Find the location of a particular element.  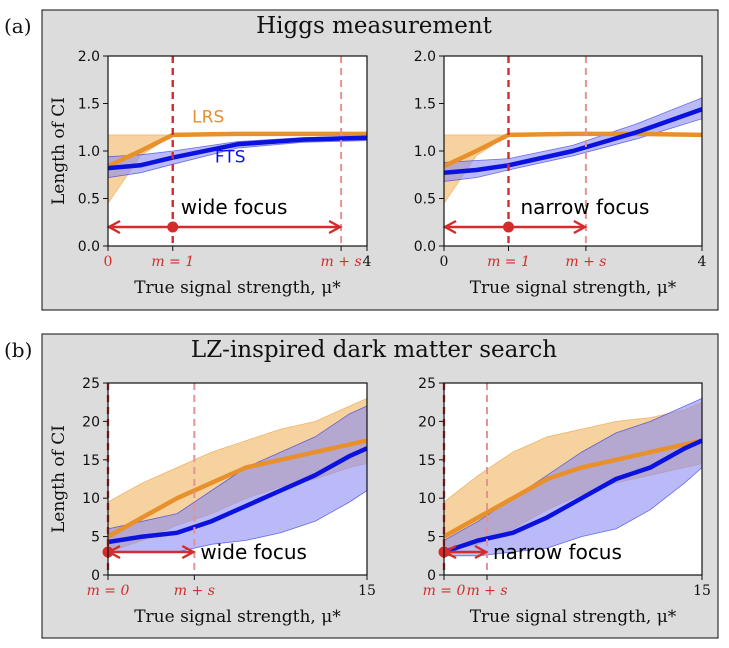

panel-label: (a) is located at coordinates (18, 26).